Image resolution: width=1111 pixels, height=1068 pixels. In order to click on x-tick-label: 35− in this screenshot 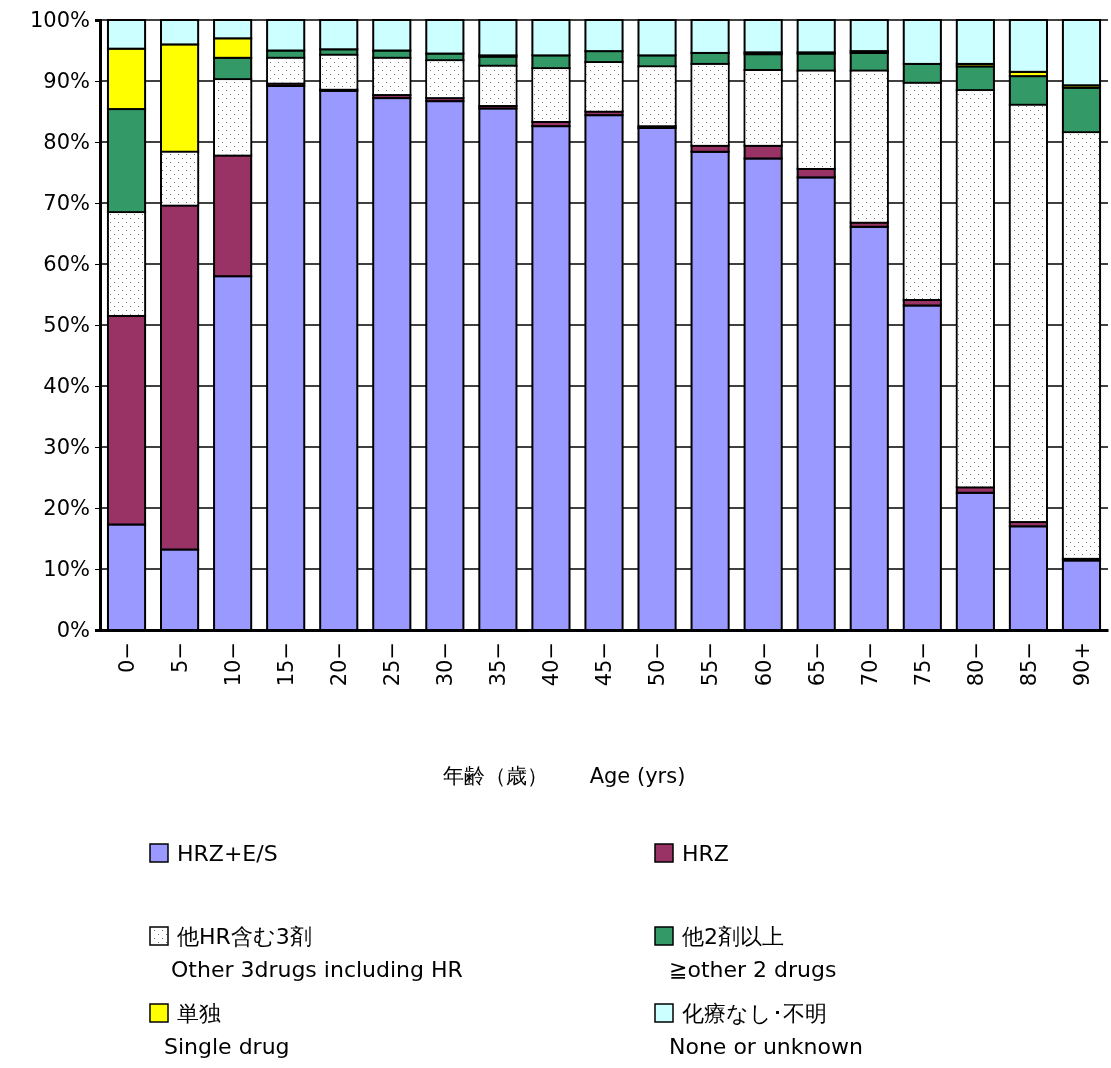, I will do `click(498, 664)`.